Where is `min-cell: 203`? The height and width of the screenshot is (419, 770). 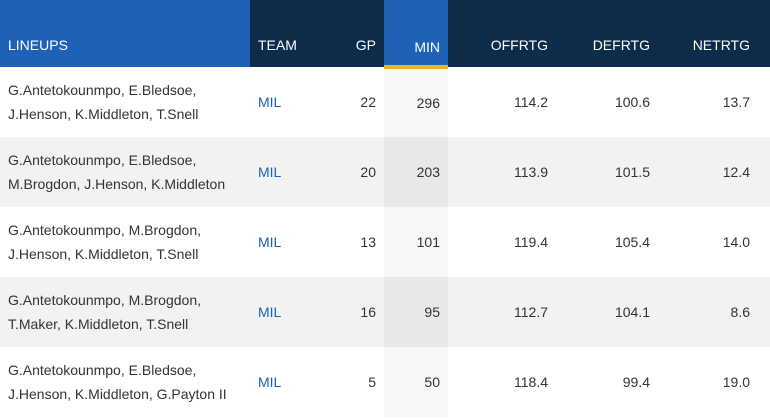 min-cell: 203 is located at coordinates (416, 172).